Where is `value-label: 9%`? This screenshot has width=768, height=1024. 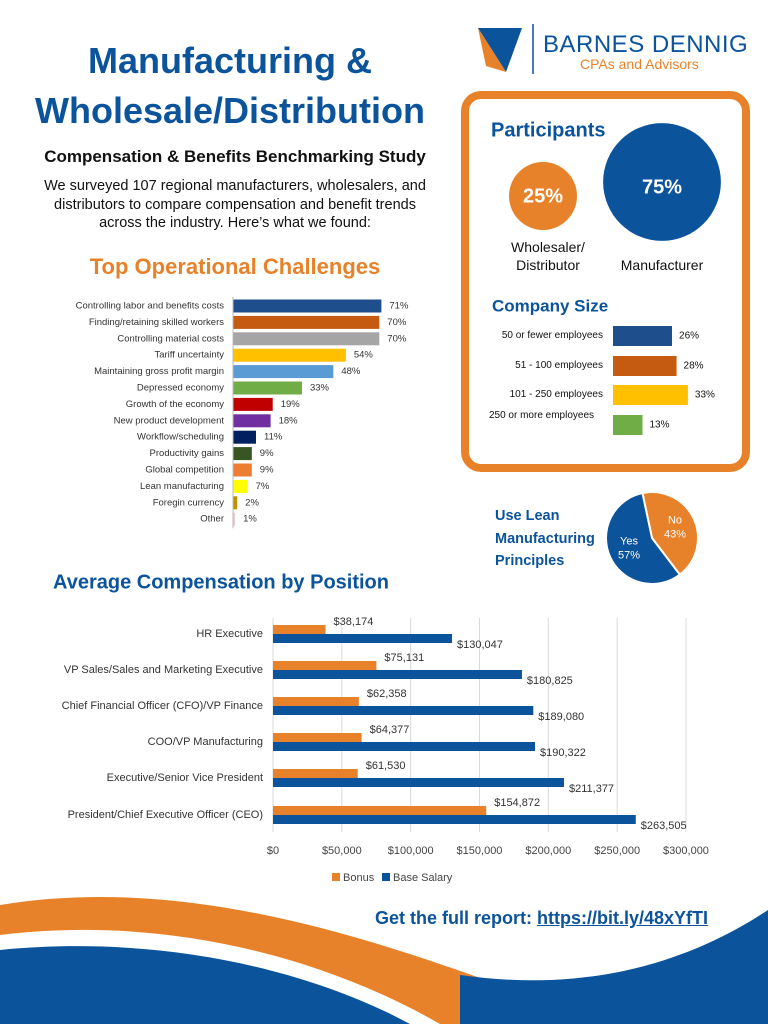 value-label: 9% is located at coordinates (267, 453).